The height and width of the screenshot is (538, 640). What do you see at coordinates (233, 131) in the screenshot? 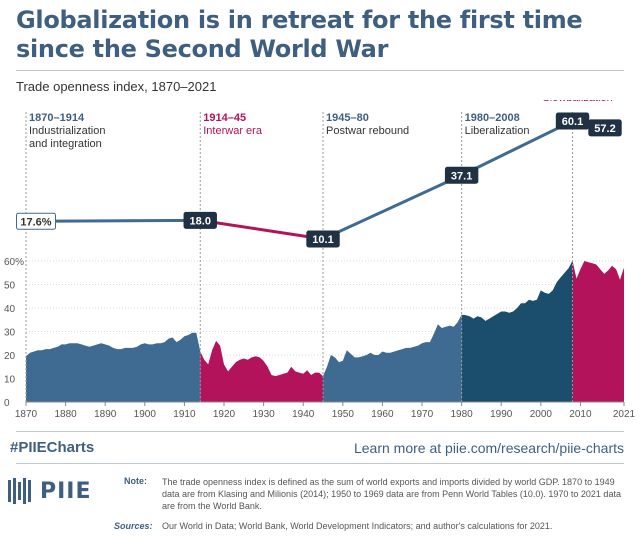
I see `era-name-label: Interwar era` at bounding box center [233, 131].